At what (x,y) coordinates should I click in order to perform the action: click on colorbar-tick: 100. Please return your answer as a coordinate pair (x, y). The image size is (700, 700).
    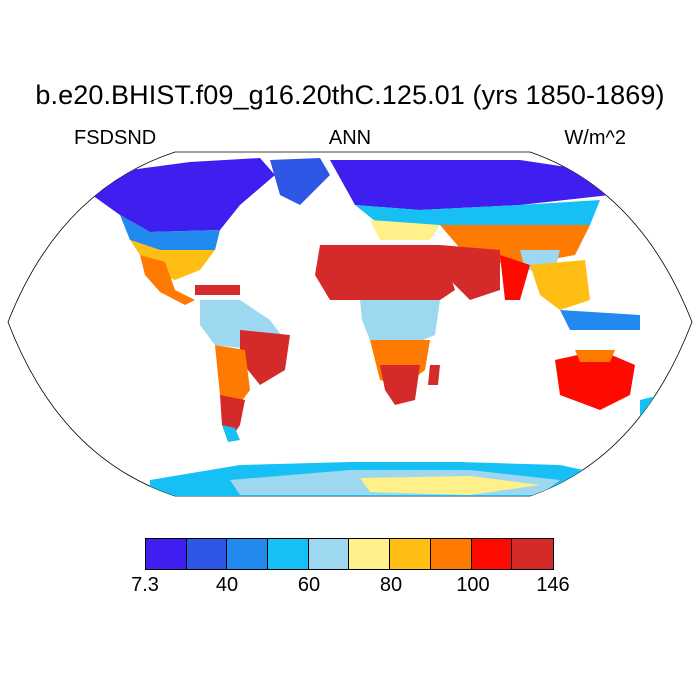
    Looking at the image, I should click on (473, 585).